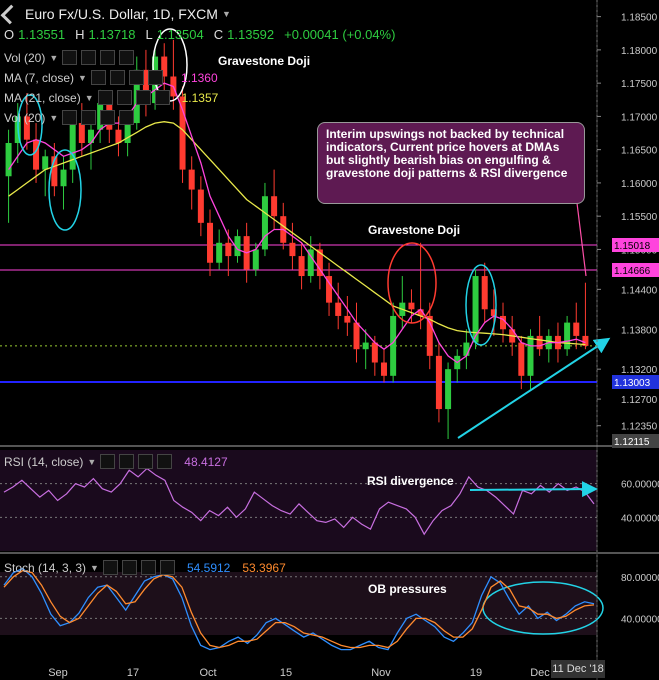 The height and width of the screenshot is (680, 659). What do you see at coordinates (251, 34) in the screenshot?
I see `close-value: 1.13592` at bounding box center [251, 34].